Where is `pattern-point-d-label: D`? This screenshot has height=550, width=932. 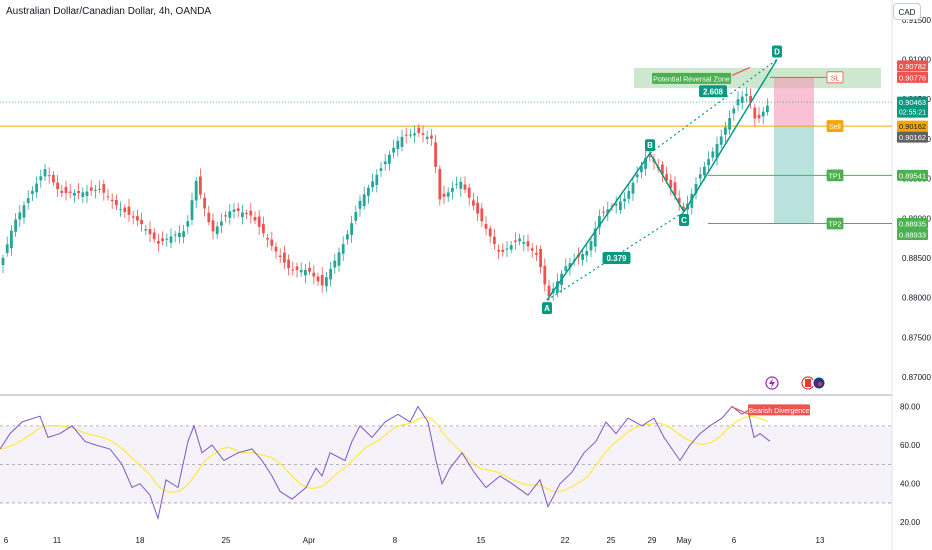
pattern-point-d-label: D is located at coordinates (777, 52).